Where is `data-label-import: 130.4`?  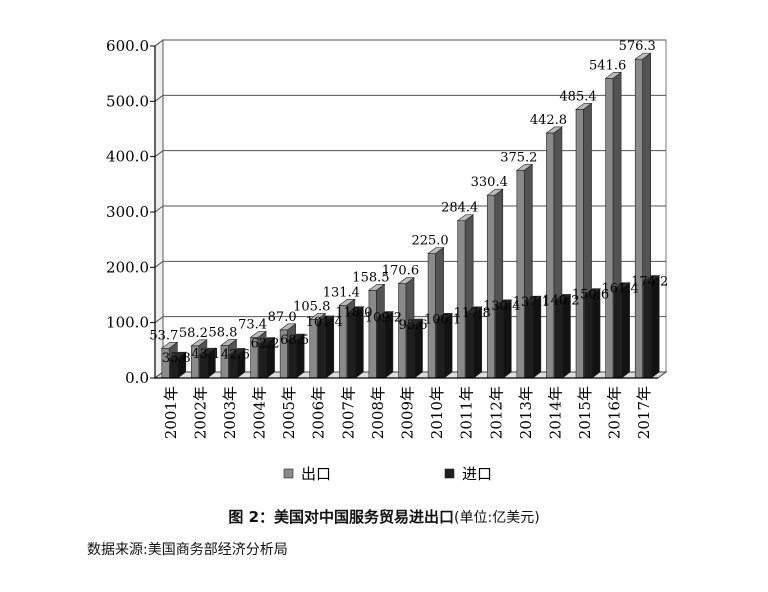
data-label-import: 130.4 is located at coordinates (501, 306).